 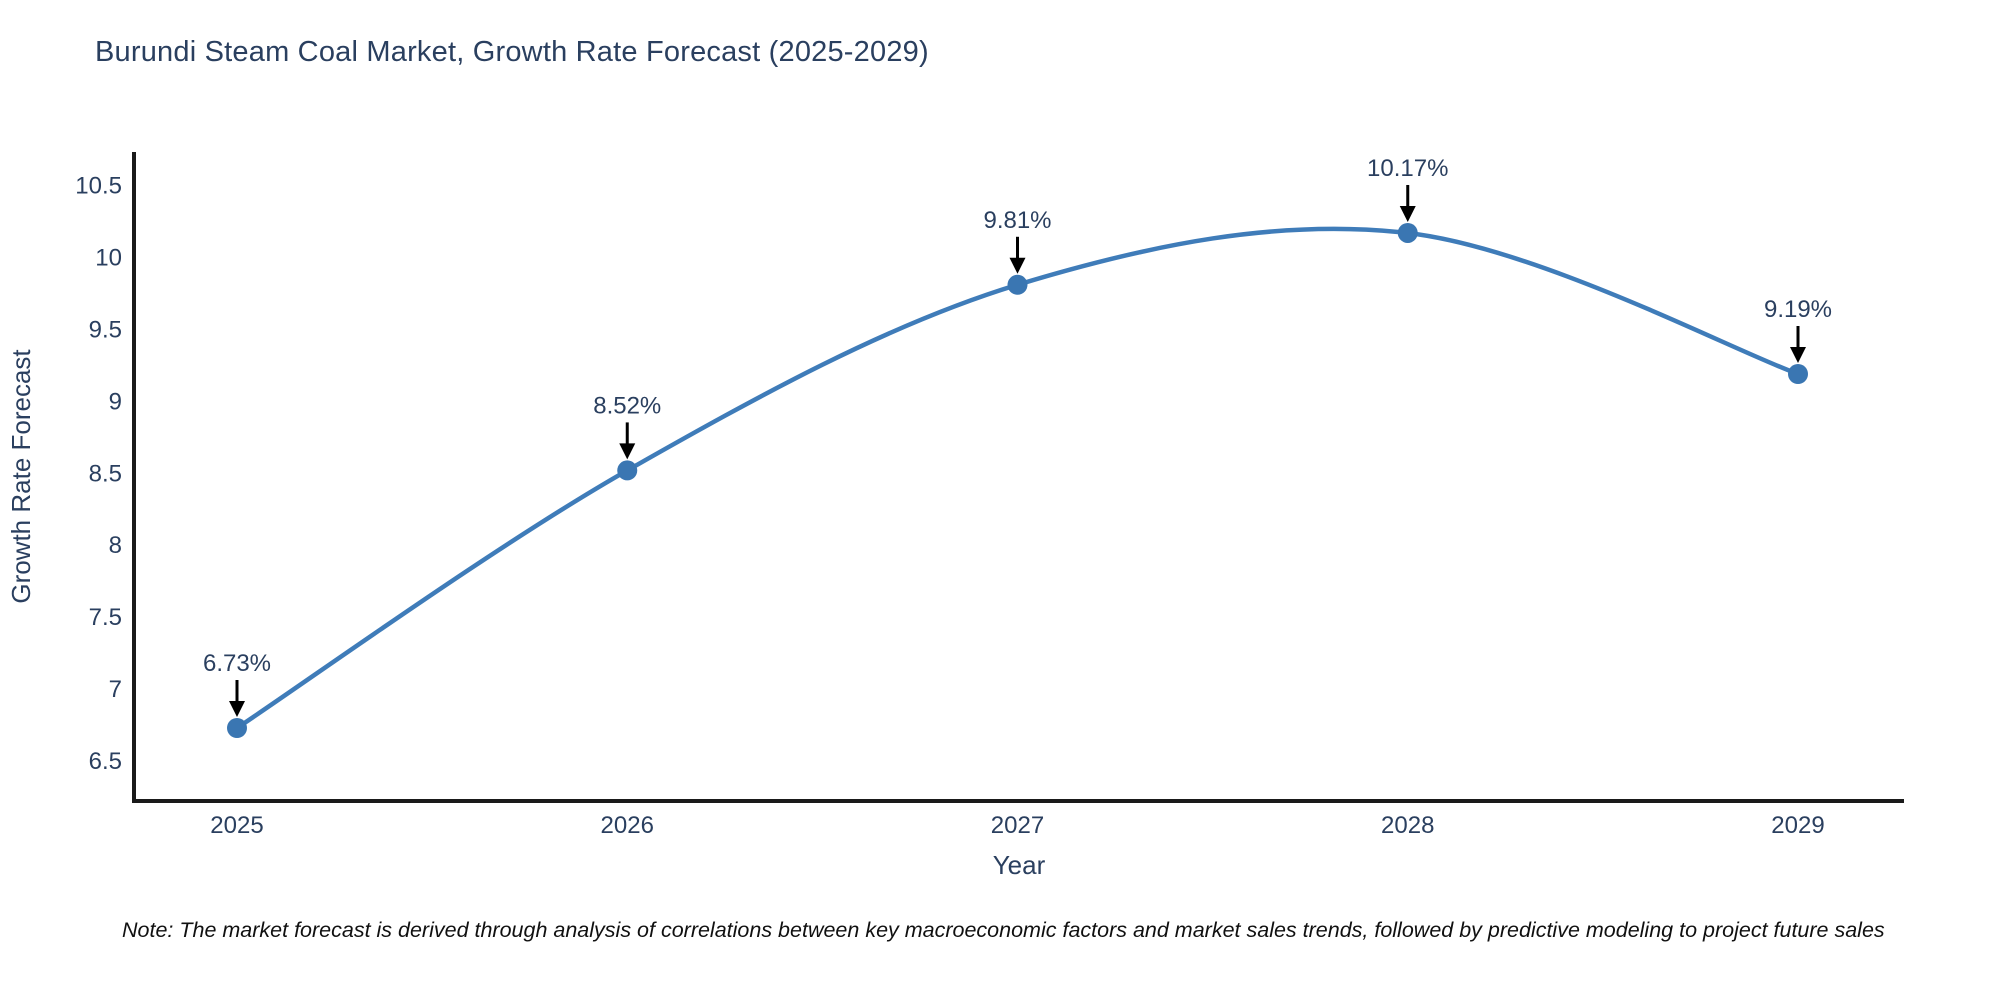 I want to click on y-tick-label: 9.5, so click(x=105, y=329).